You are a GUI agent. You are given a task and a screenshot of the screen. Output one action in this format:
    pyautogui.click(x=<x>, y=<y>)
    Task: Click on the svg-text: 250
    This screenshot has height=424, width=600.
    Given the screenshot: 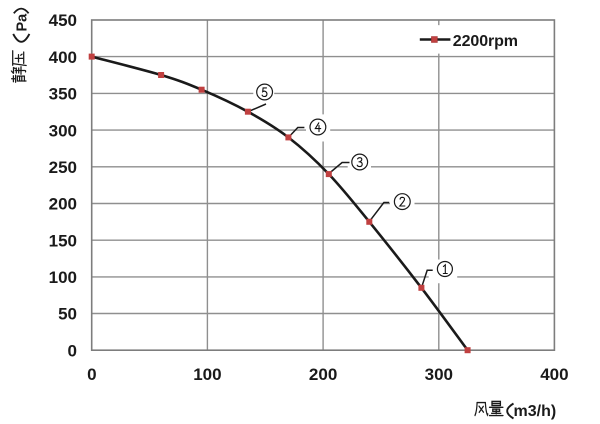 What is the action you would take?
    pyautogui.click(x=63, y=167)
    